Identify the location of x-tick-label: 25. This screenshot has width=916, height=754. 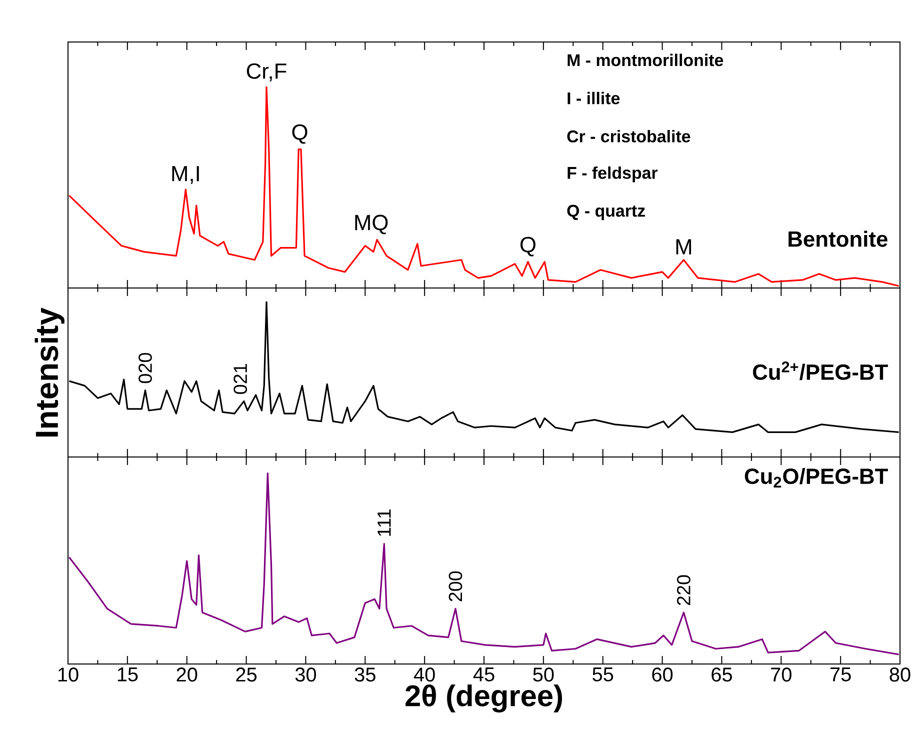
(246, 675).